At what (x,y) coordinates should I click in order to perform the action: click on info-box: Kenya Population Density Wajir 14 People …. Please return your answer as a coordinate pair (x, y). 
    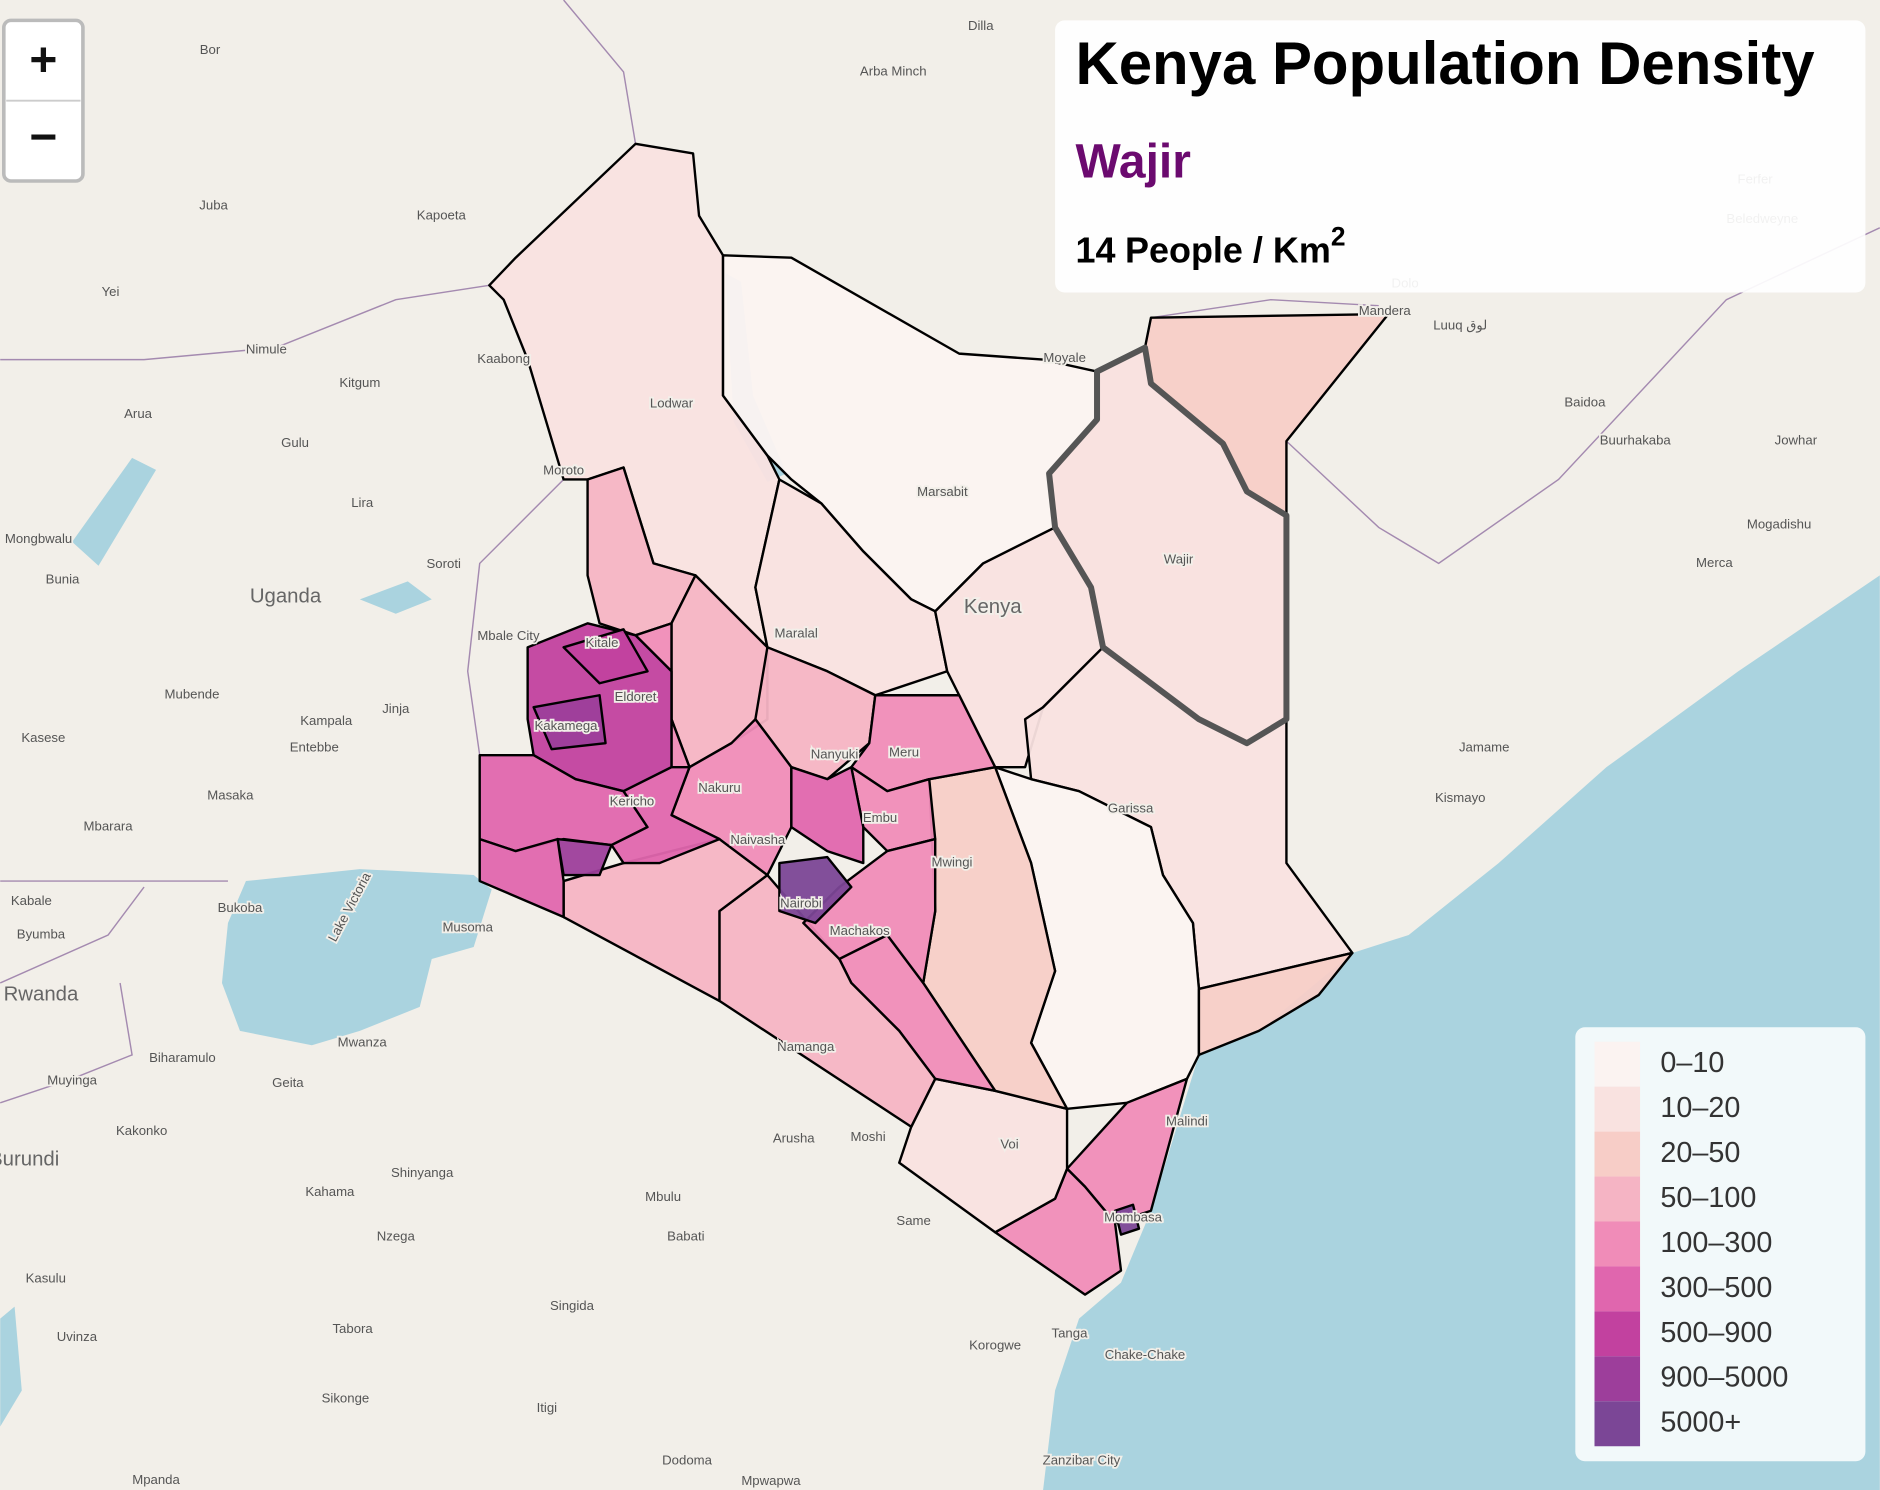
    Looking at the image, I should click on (1460, 156).